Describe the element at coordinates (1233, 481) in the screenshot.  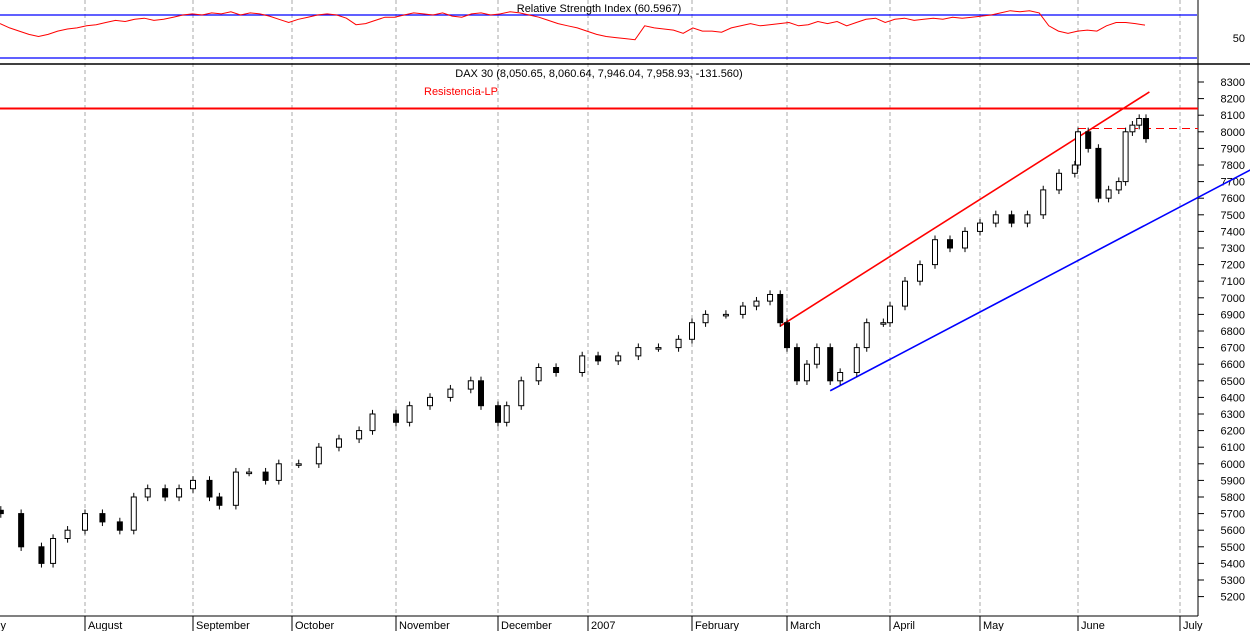
I see `y-tick-label: 5900` at that location.